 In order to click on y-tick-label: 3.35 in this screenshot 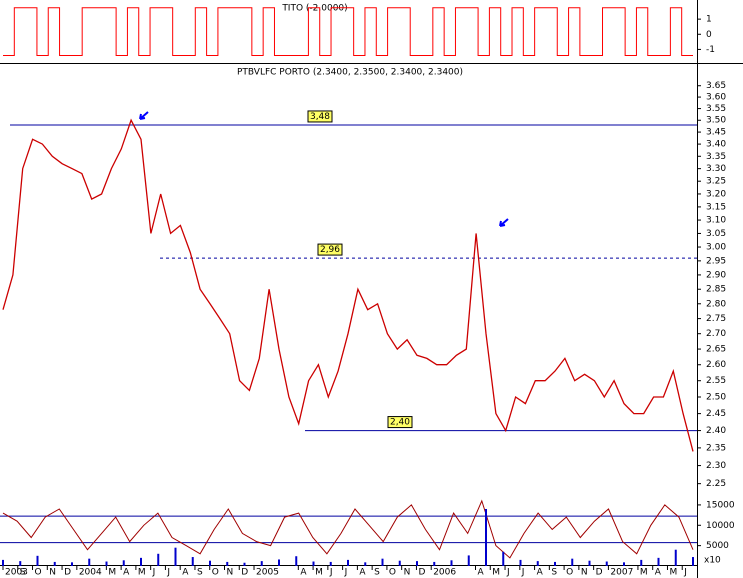, I will do `click(716, 157)`.